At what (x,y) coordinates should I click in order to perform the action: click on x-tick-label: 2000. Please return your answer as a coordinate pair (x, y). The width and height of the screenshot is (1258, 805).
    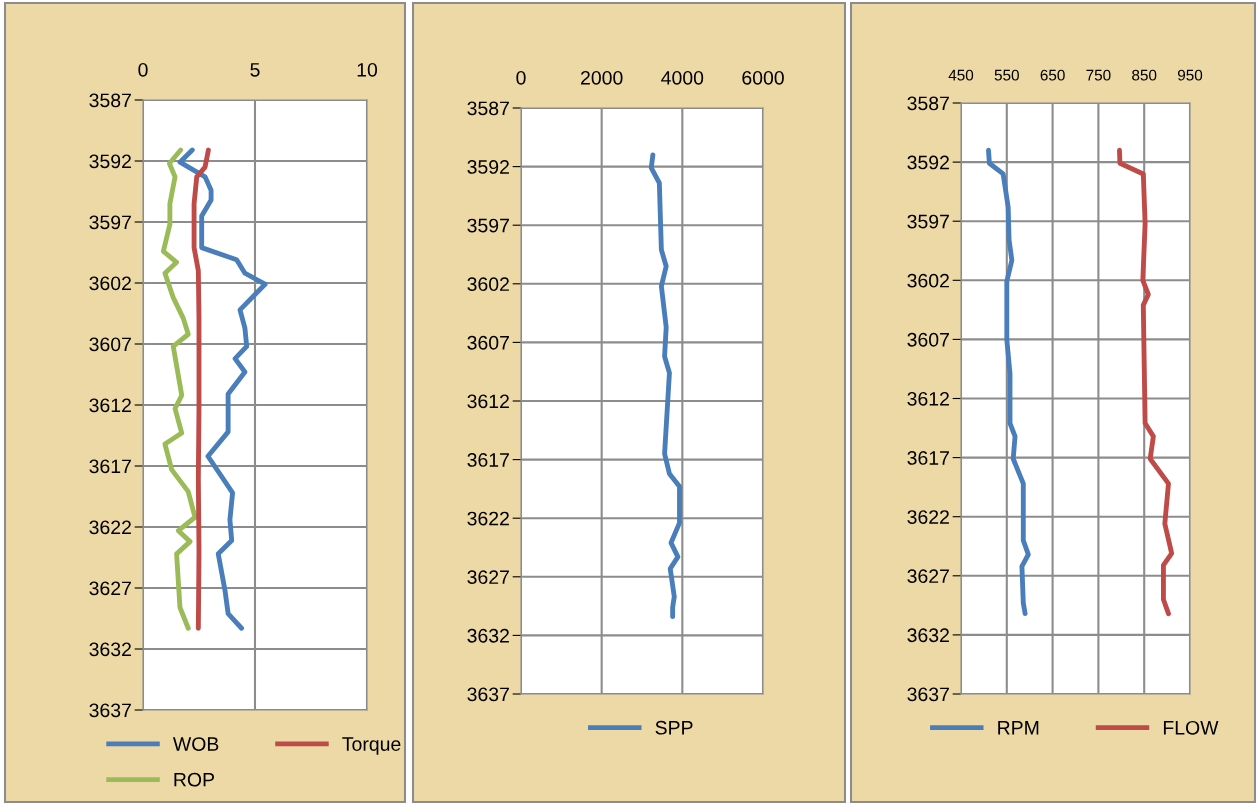
    Looking at the image, I should click on (602, 77).